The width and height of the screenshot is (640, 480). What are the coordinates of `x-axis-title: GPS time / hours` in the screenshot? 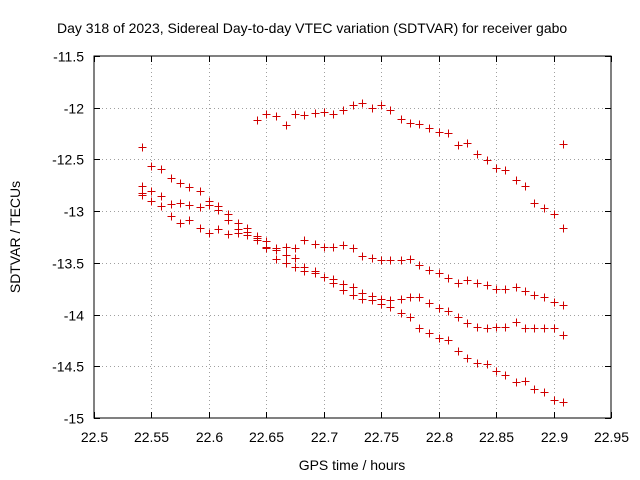 It's located at (352, 465).